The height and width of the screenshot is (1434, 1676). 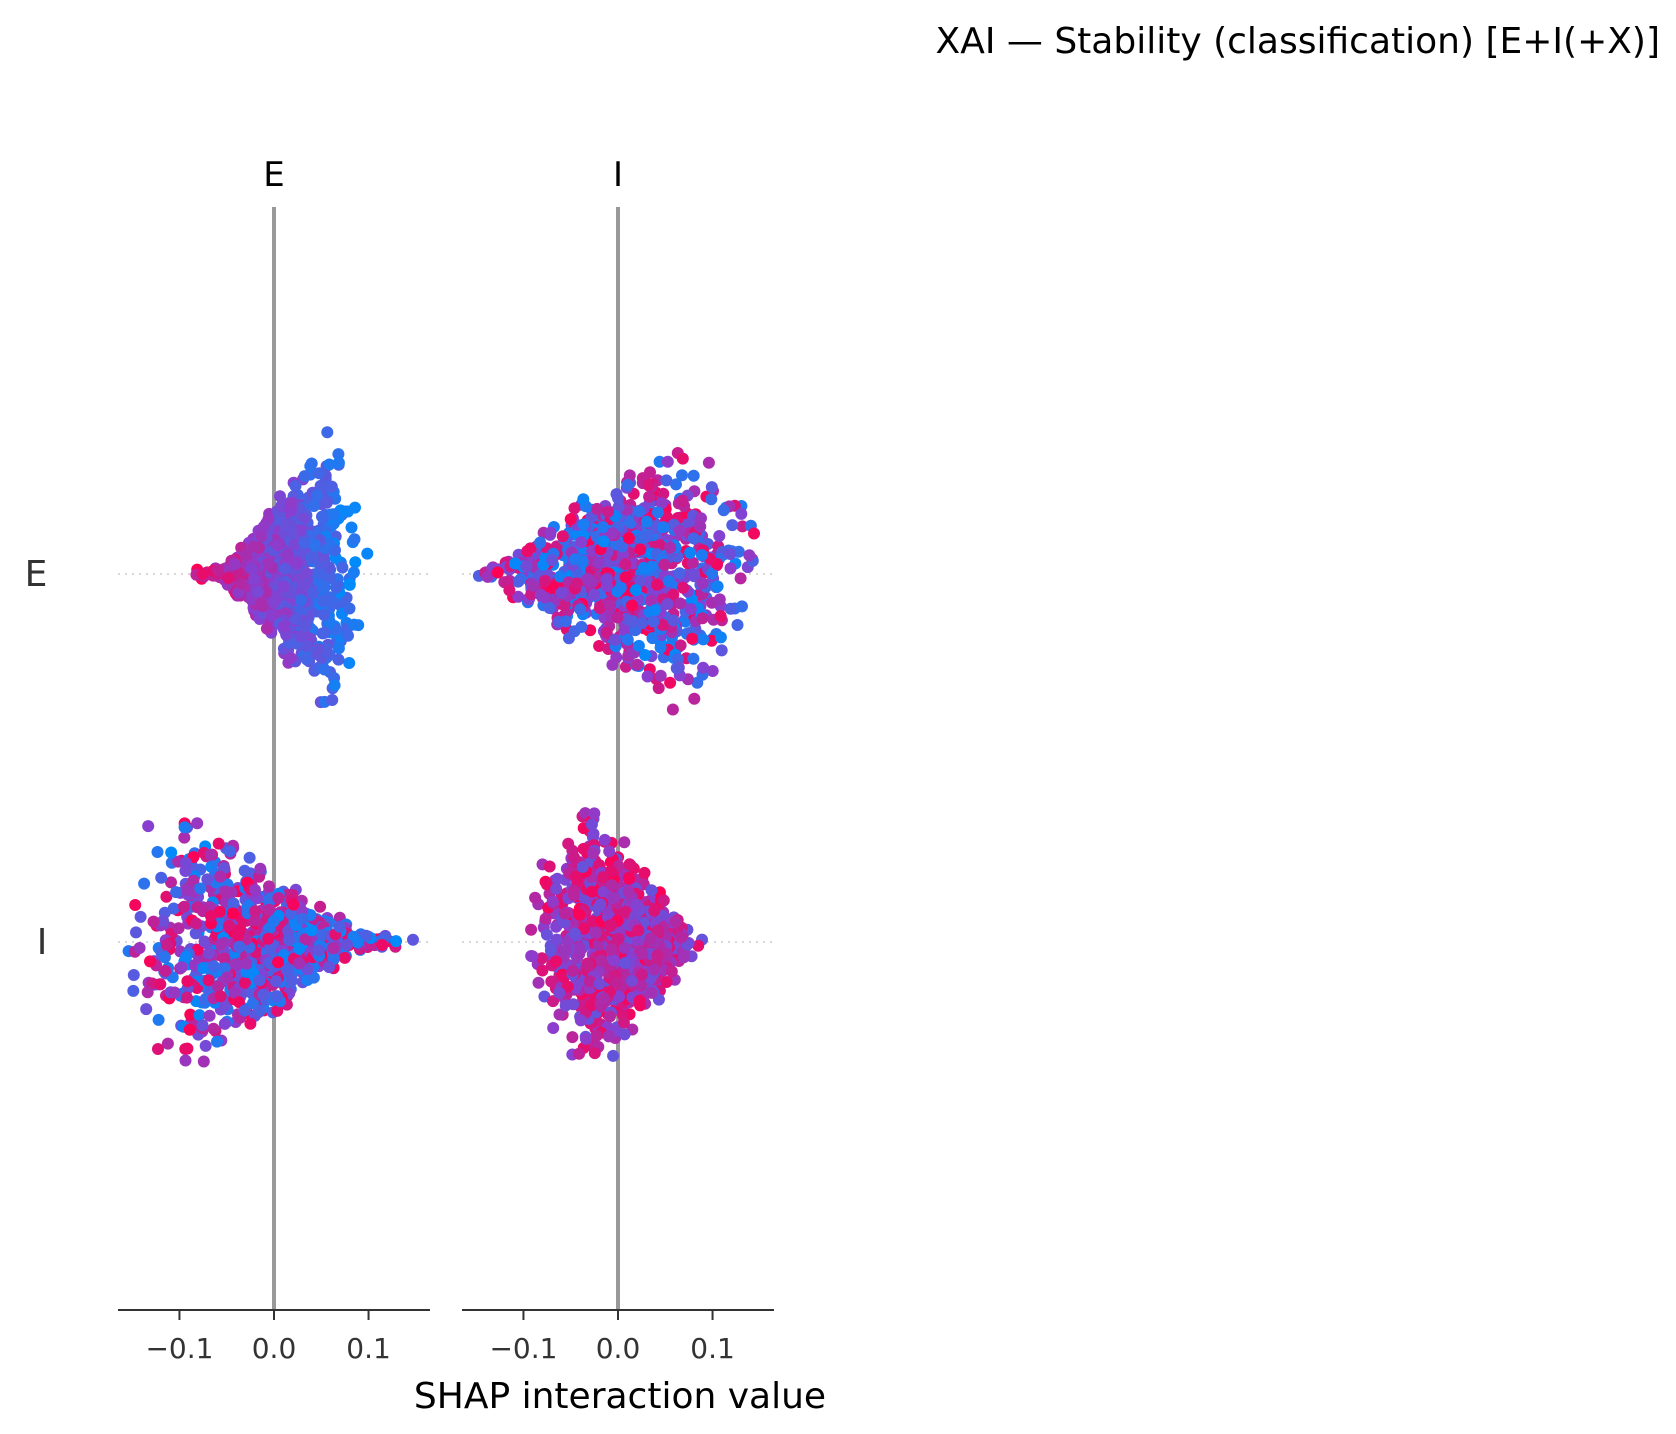 I want to click on row-label-i: I, so click(x=42, y=942).